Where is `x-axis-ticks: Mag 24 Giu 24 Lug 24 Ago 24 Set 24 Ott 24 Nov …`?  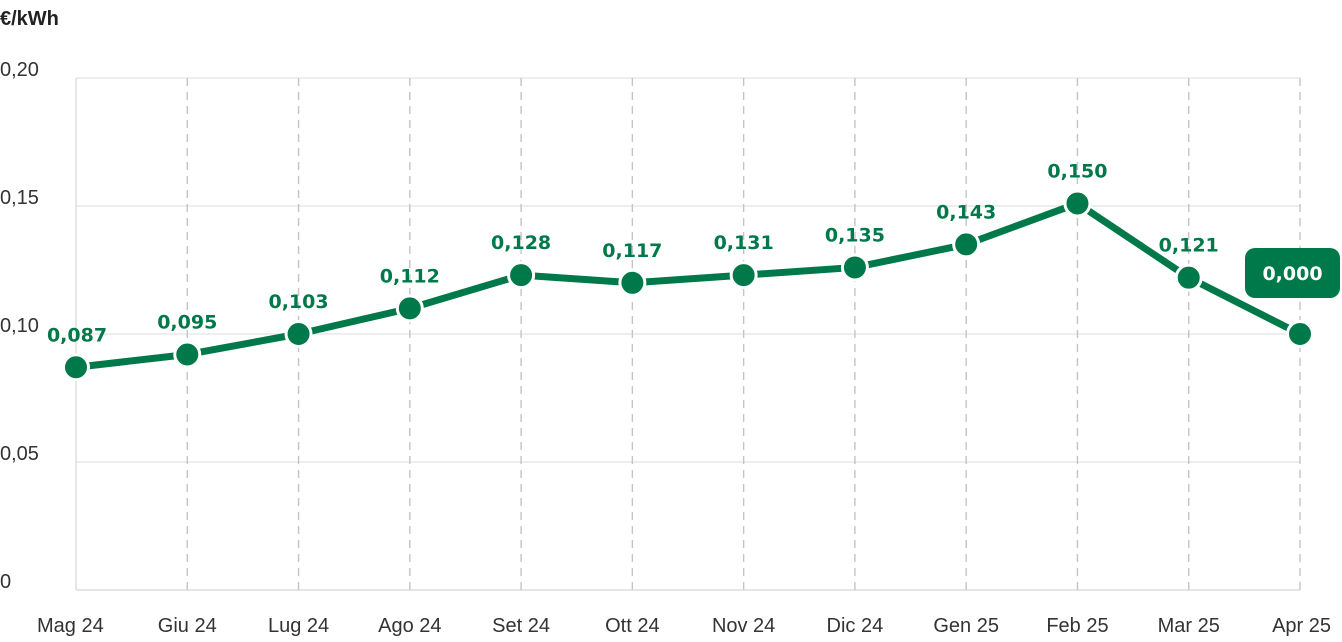 x-axis-ticks: Mag 24 Giu 24 Lug 24 Ago 24 Set 24 Ott 24 Nov … is located at coordinates (684, 626).